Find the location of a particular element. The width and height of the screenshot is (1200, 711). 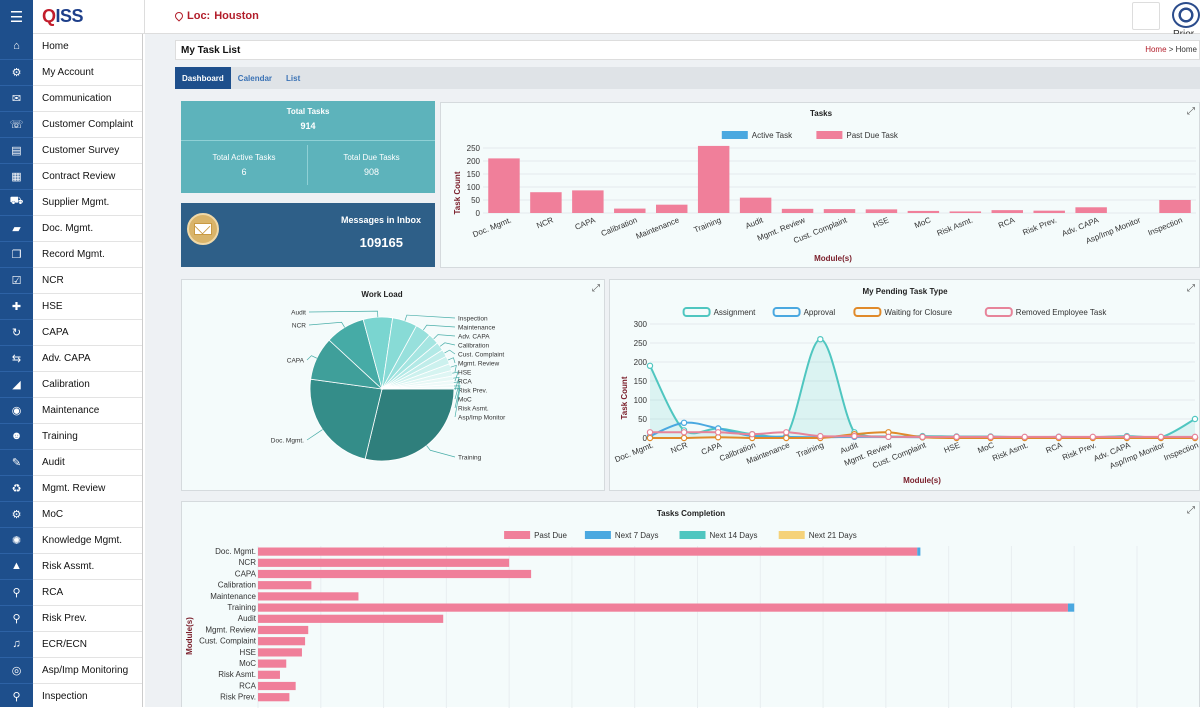

x-tick-label: Doc. Mgmt. is located at coordinates (633, 453).